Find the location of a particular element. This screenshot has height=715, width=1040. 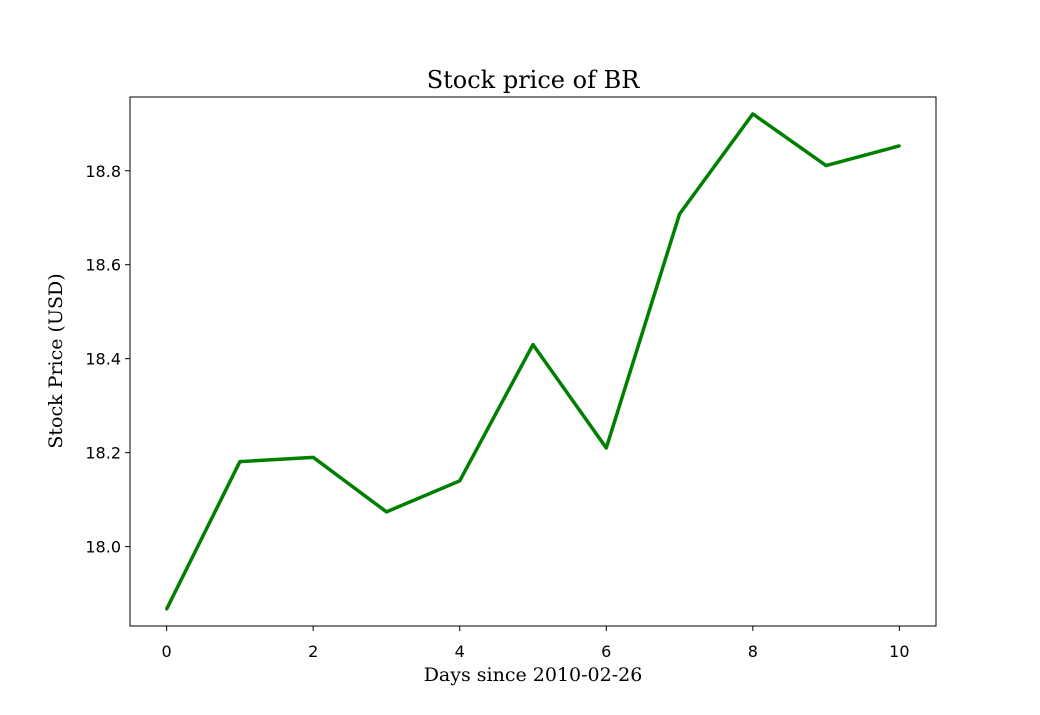

x-tick-label: 2 is located at coordinates (313, 651).